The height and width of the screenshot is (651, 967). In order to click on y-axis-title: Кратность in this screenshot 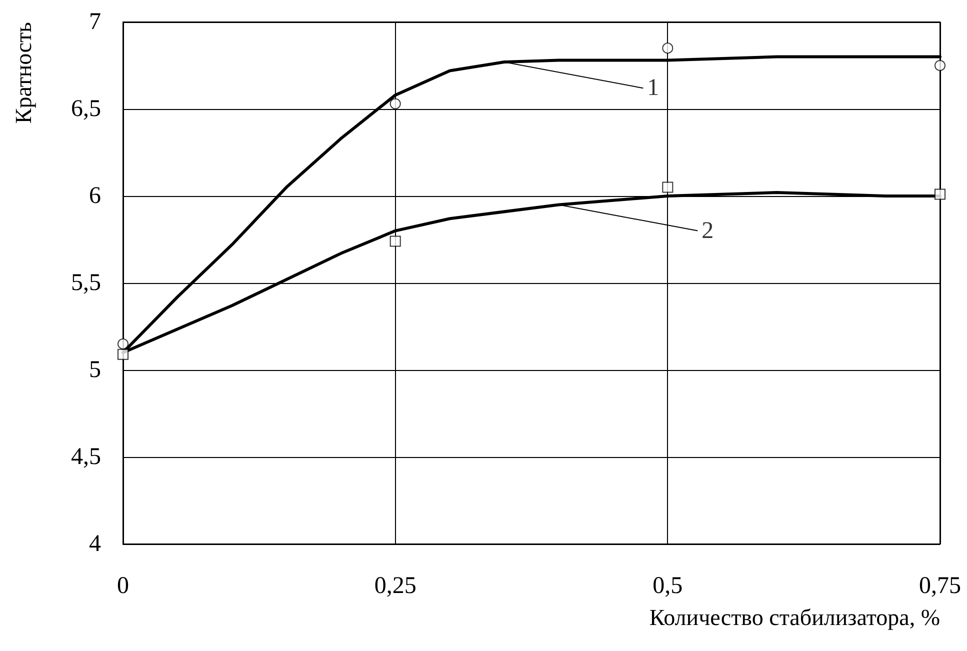, I will do `click(23, 73)`.